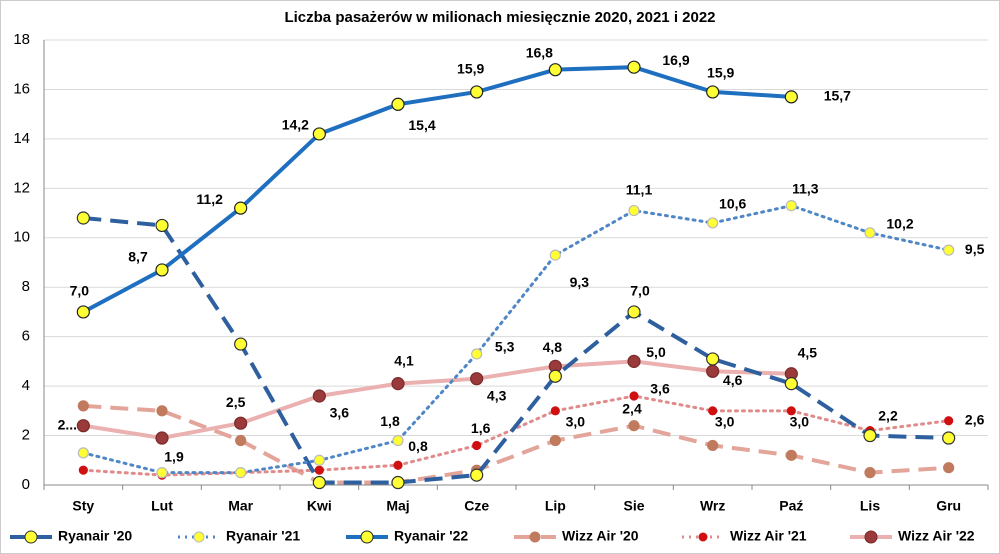 The height and width of the screenshot is (554, 1000). I want to click on legend-label: Wizz Air '21, so click(768, 536).